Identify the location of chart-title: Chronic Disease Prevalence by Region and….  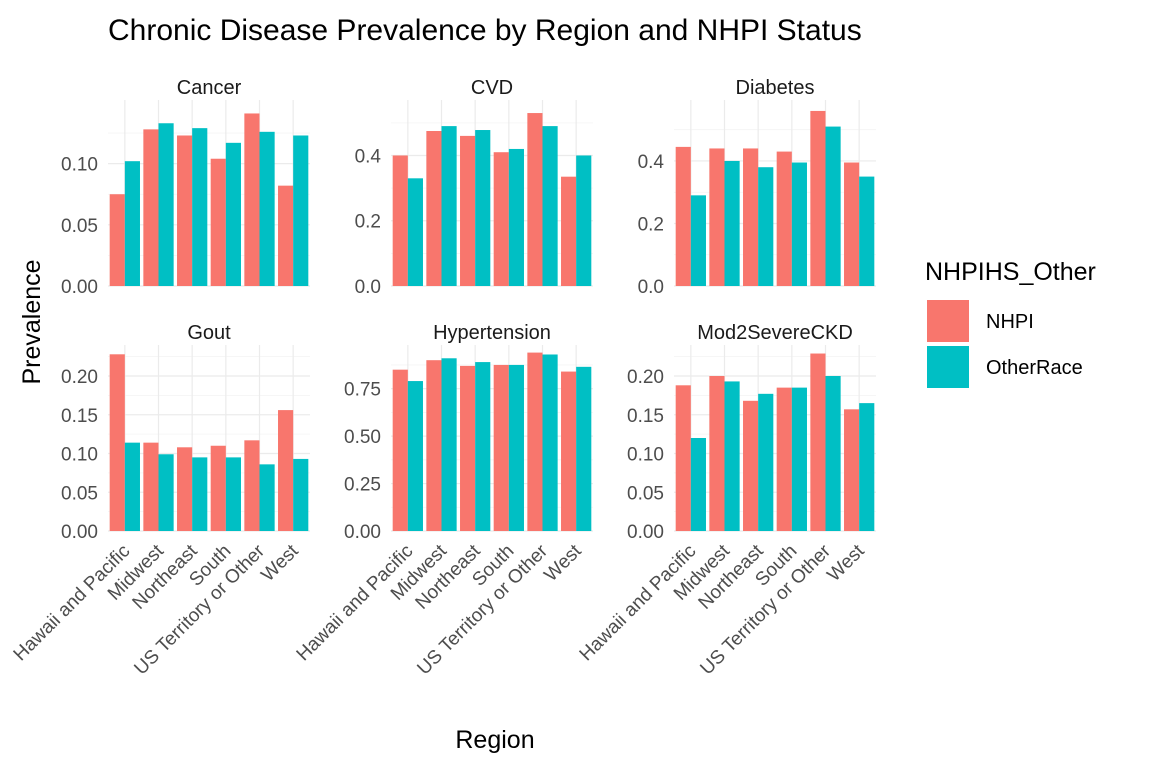
(485, 30).